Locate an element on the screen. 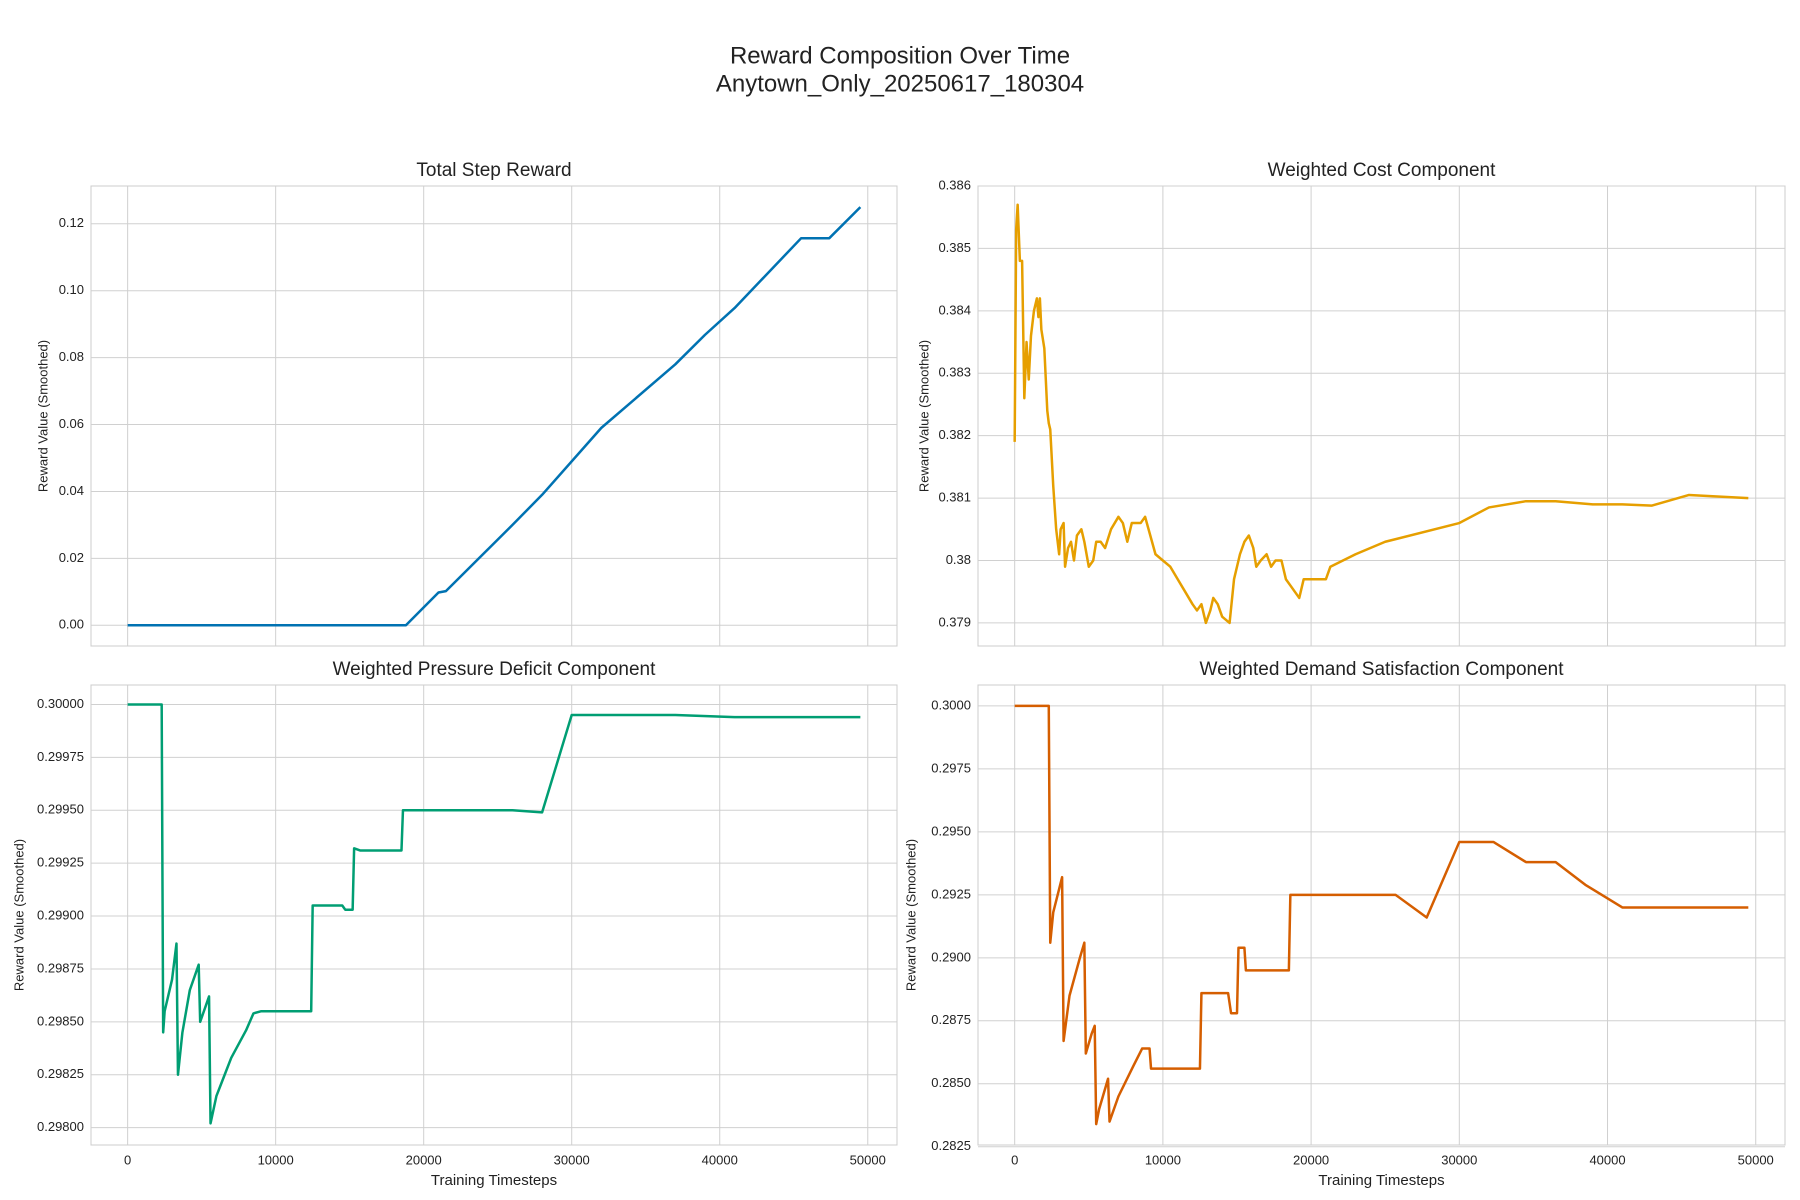 This screenshot has width=1800, height=1200. y-tick-label: 0.2850 is located at coordinates (951, 1082).